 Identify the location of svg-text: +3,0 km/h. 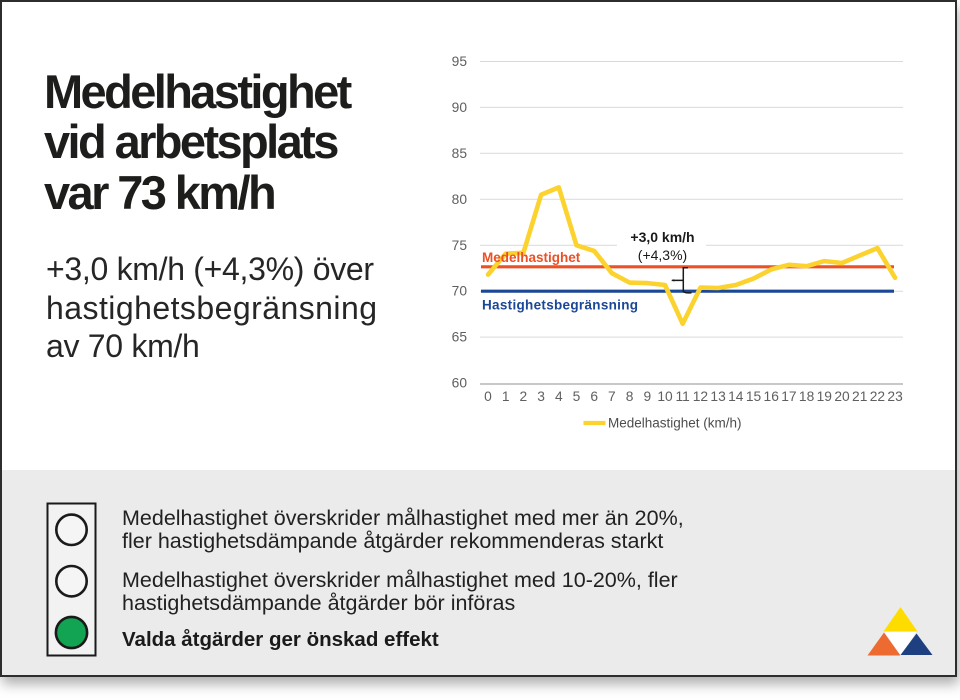
(662, 237).